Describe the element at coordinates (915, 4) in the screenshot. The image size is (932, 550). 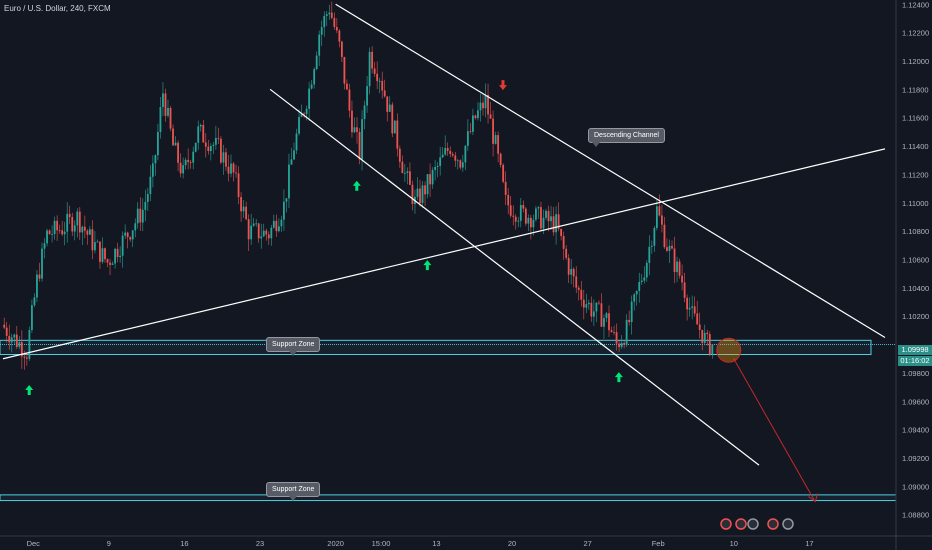
I see `price-tick-label: 1.12400` at that location.